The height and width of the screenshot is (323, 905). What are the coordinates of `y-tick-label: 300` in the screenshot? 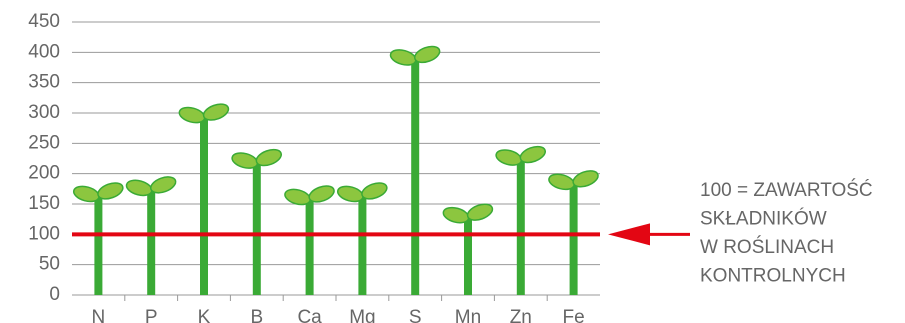 It's located at (44, 112).